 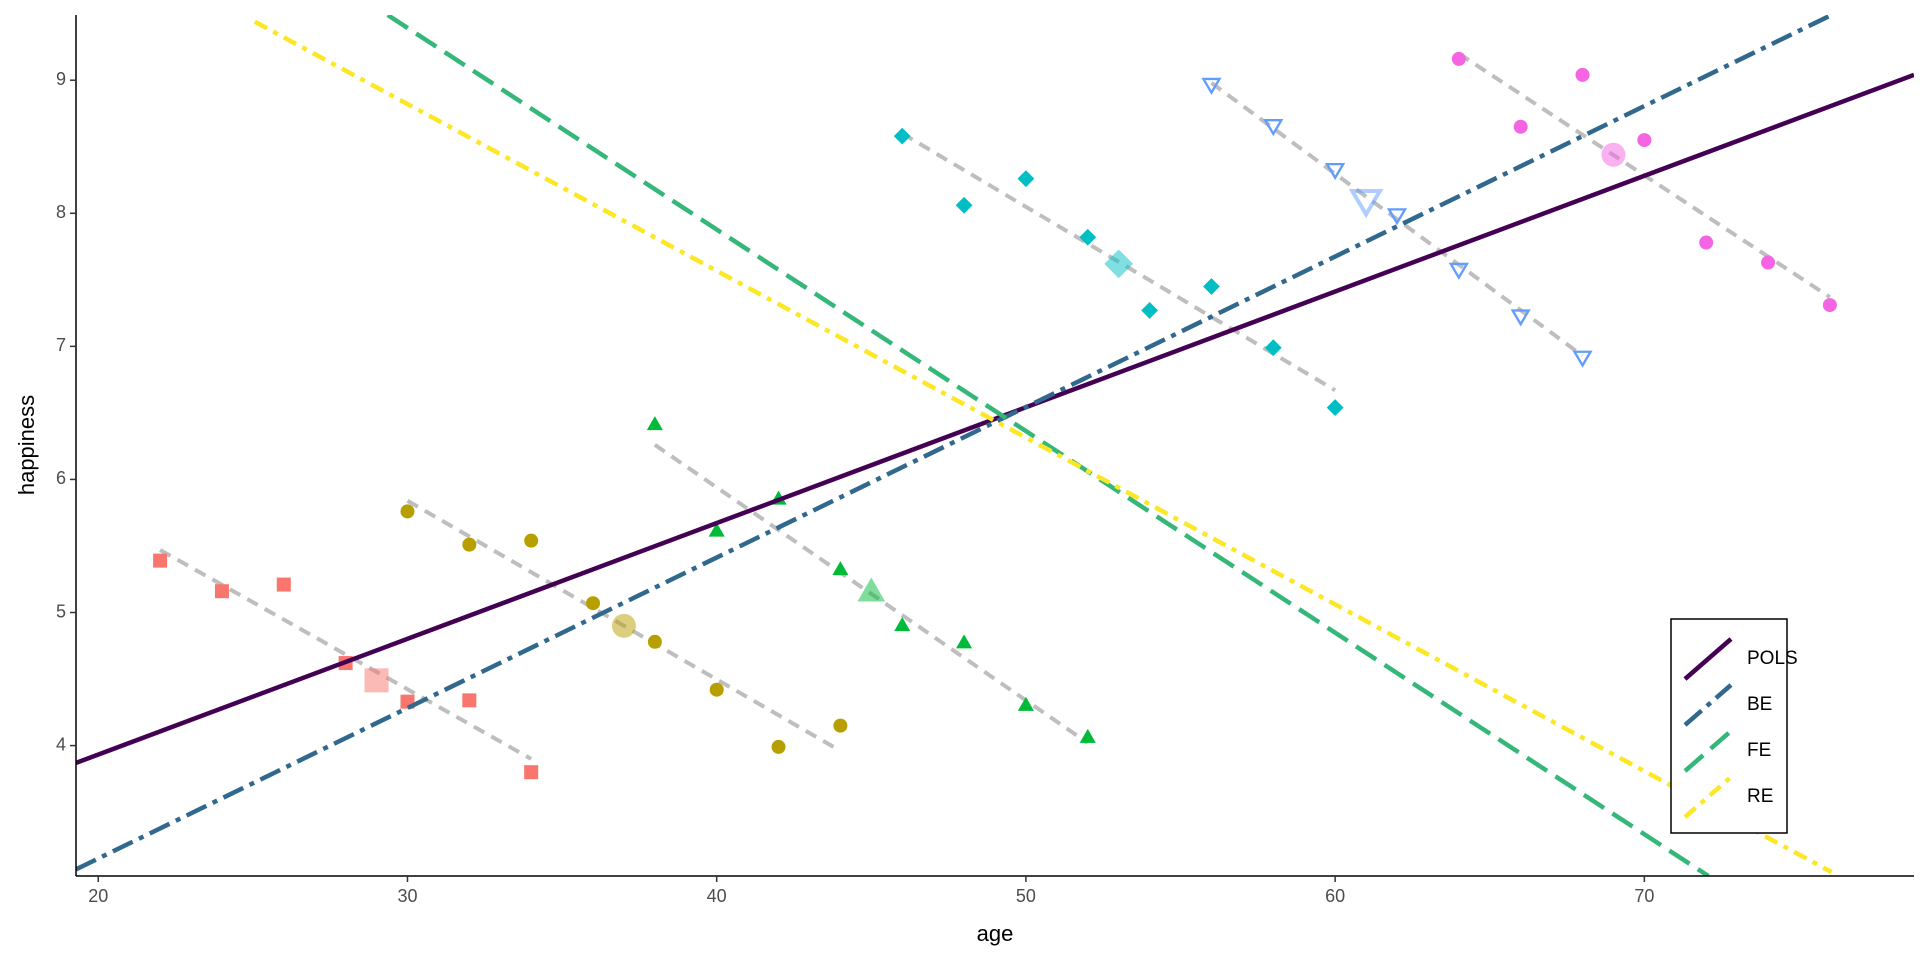 I want to click on legend: POLS BE FE RE, so click(x=1734, y=726).